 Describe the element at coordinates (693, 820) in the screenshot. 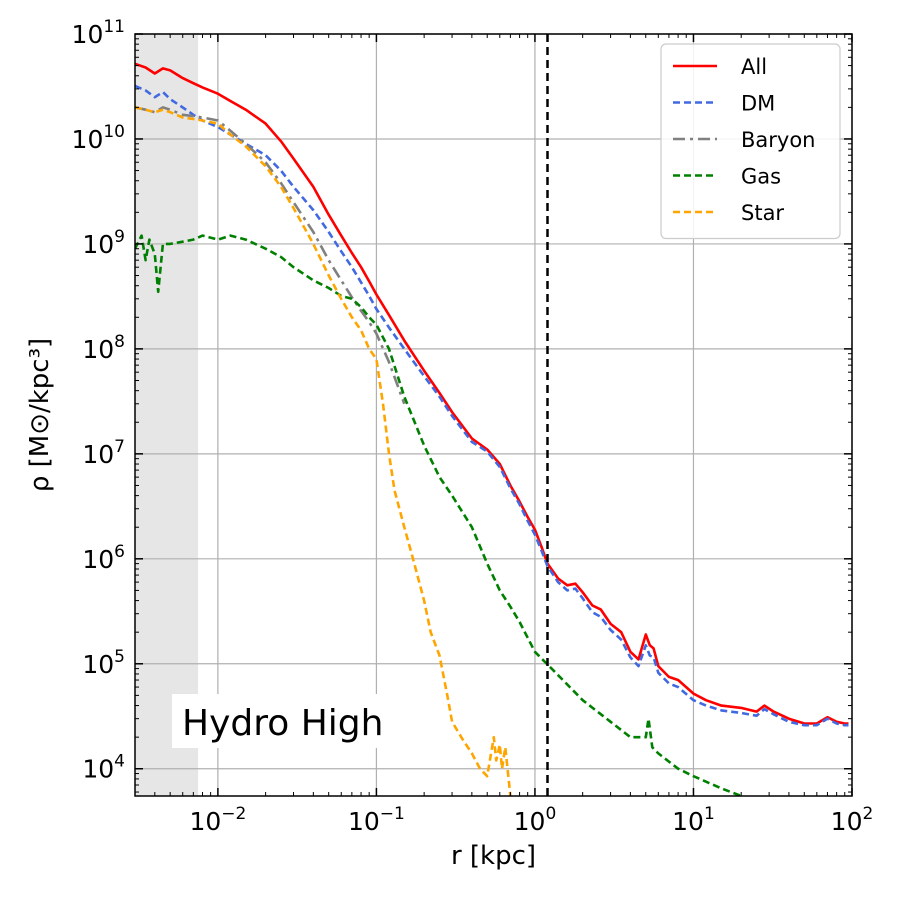

I see `x-tick-label: 10¹` at that location.